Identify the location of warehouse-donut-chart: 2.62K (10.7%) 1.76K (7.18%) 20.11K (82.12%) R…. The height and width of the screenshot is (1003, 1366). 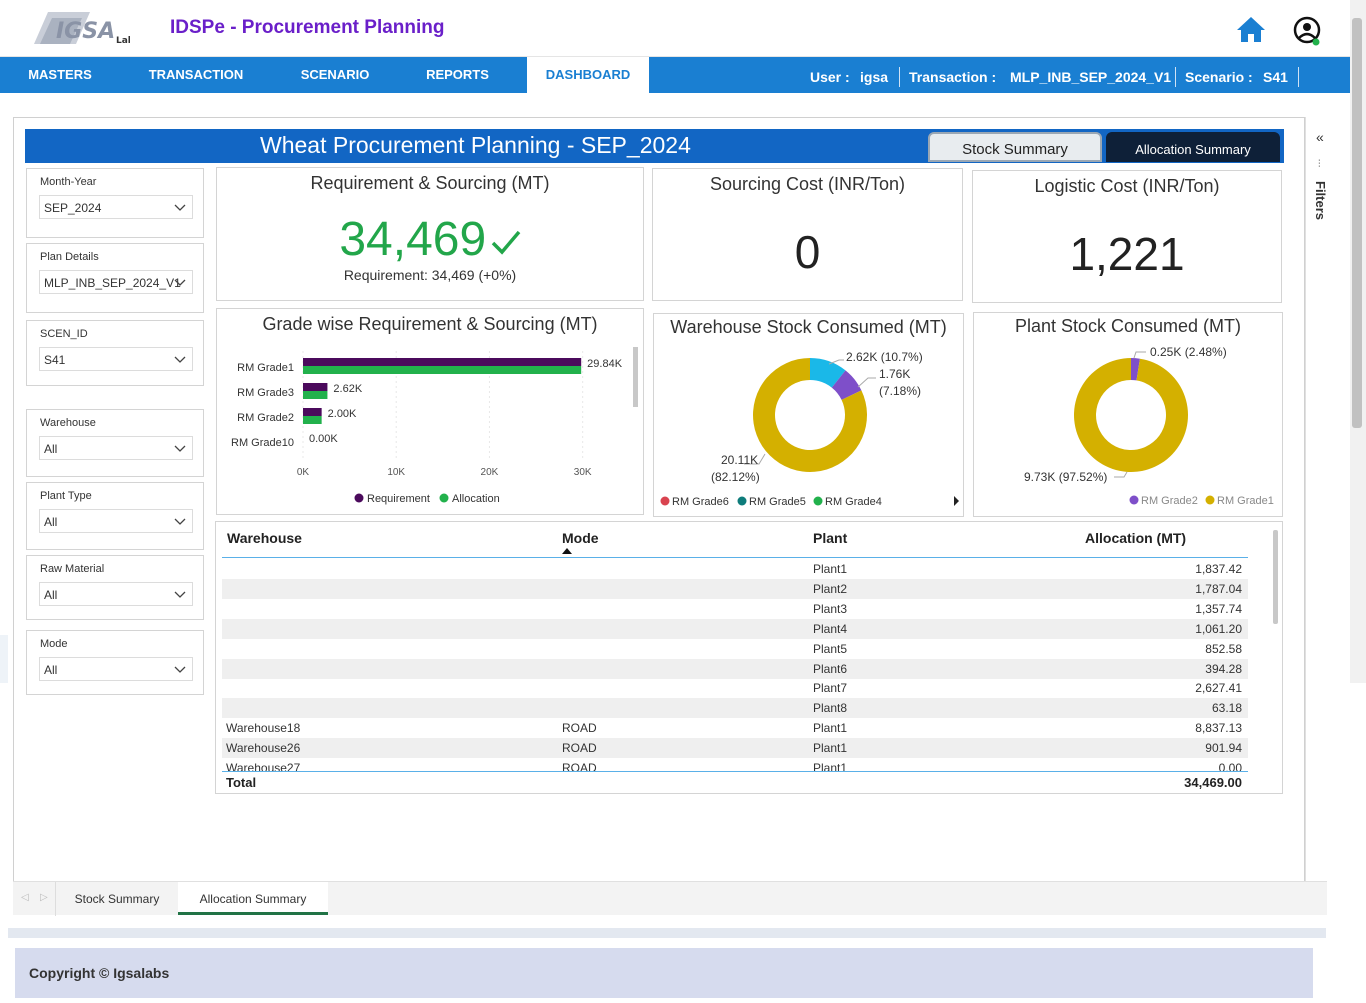
(809, 429).